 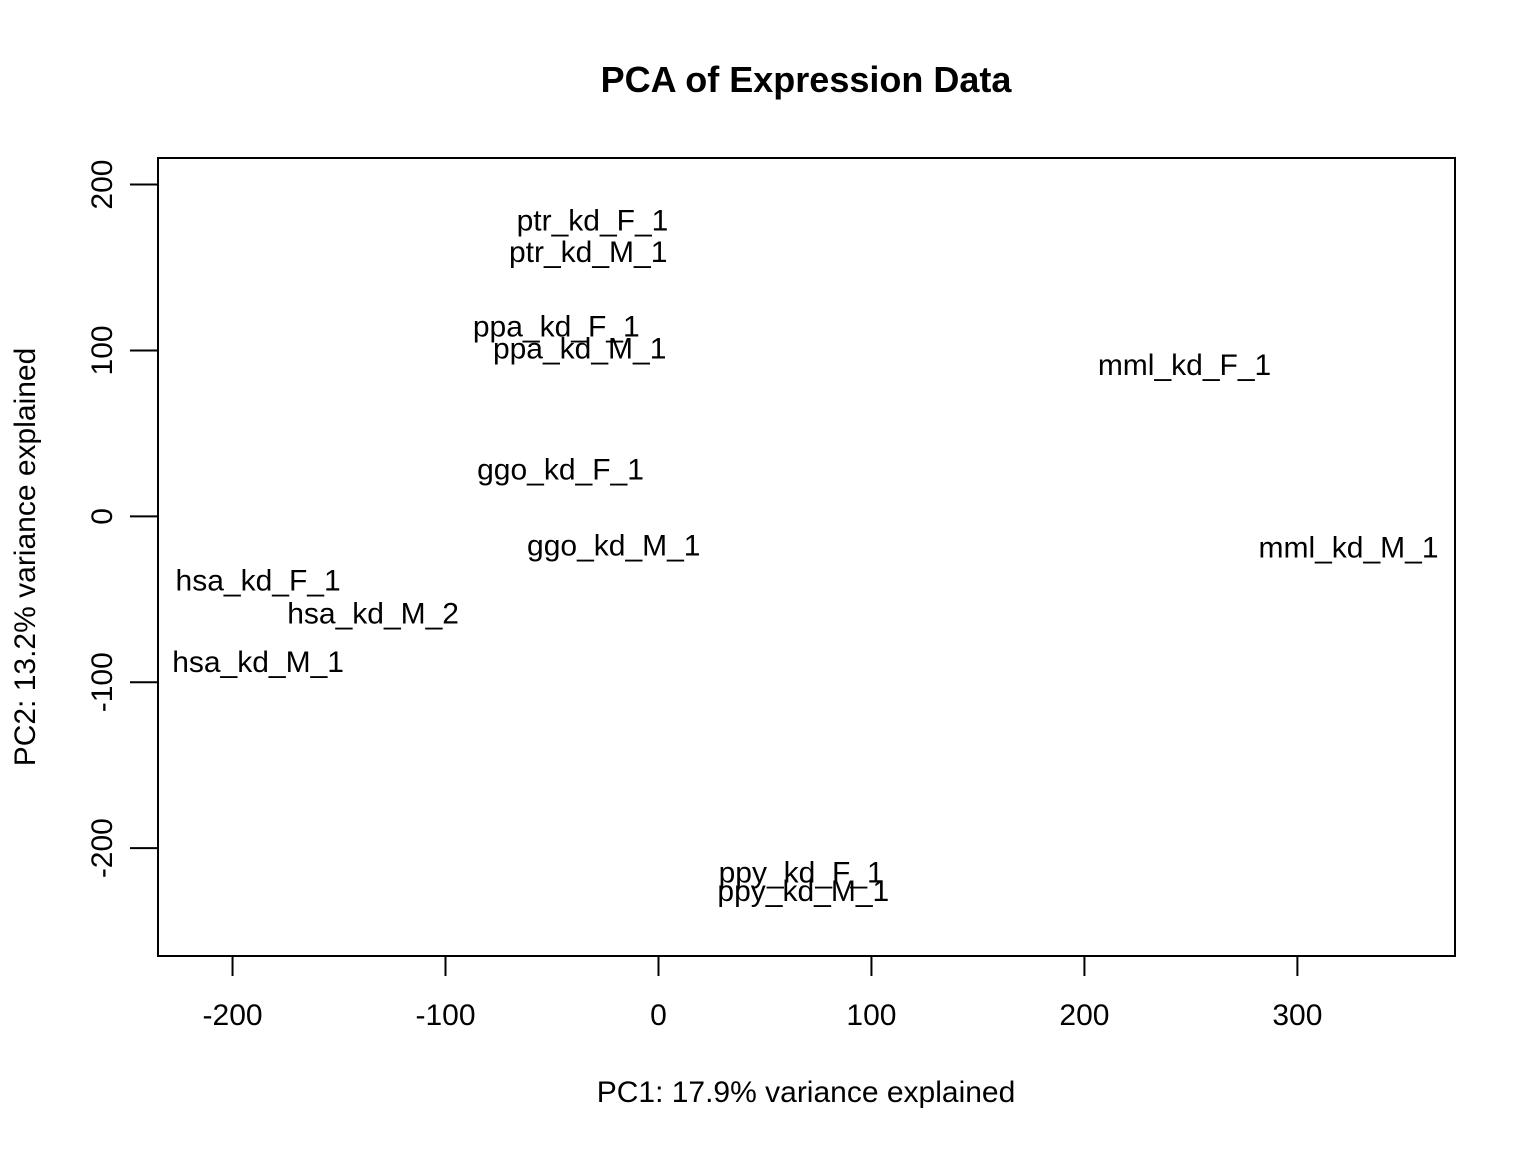 I want to click on point-label: mml_kd_M_1, so click(x=1348, y=547).